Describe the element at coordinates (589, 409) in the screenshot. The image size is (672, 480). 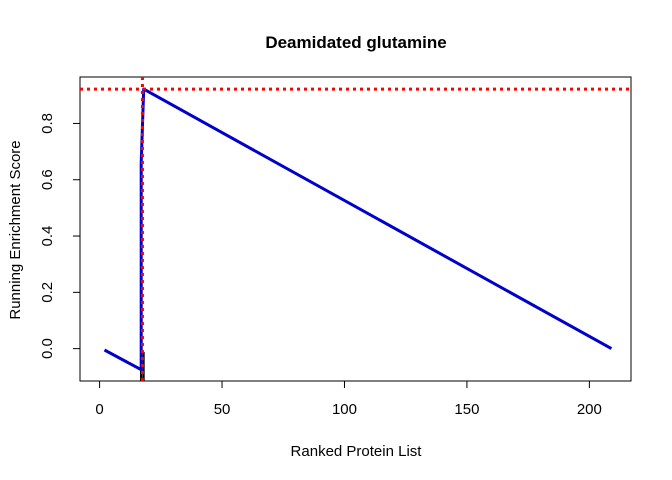
I see `x-tick-label: 200` at that location.